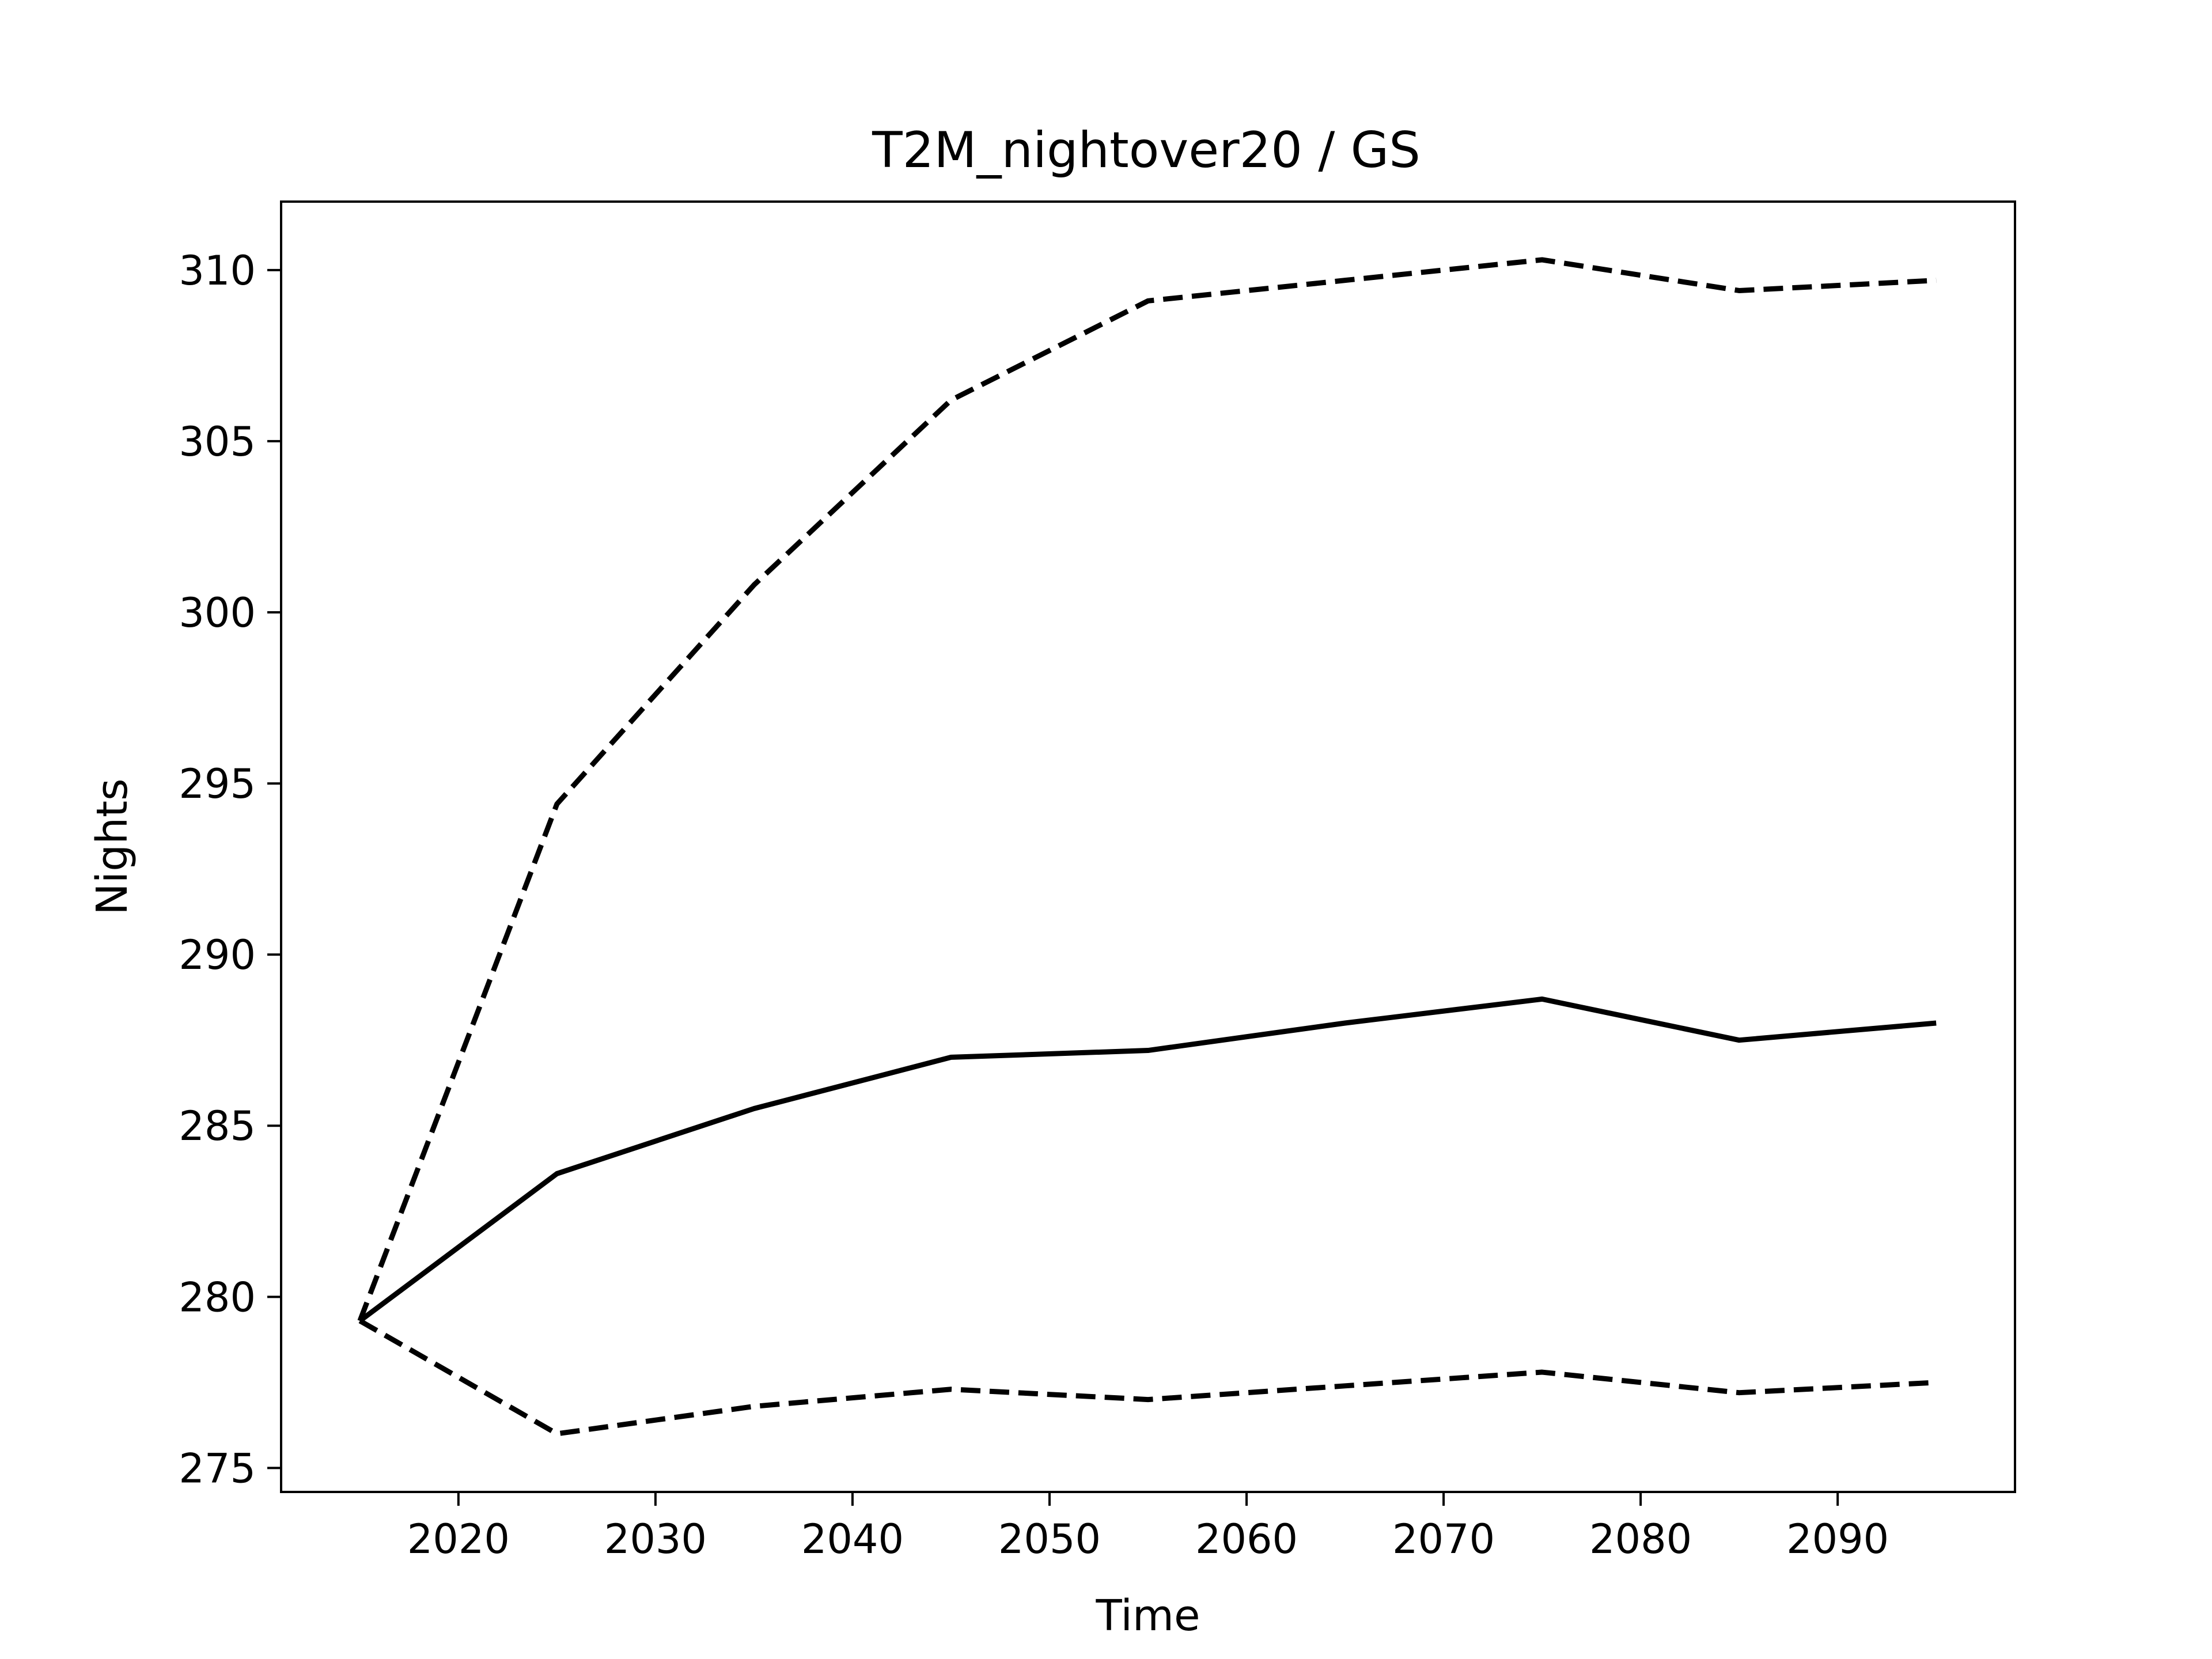 This screenshot has width=2212, height=1659. Describe the element at coordinates (217, 270) in the screenshot. I see `y-tick-label: 310` at that location.